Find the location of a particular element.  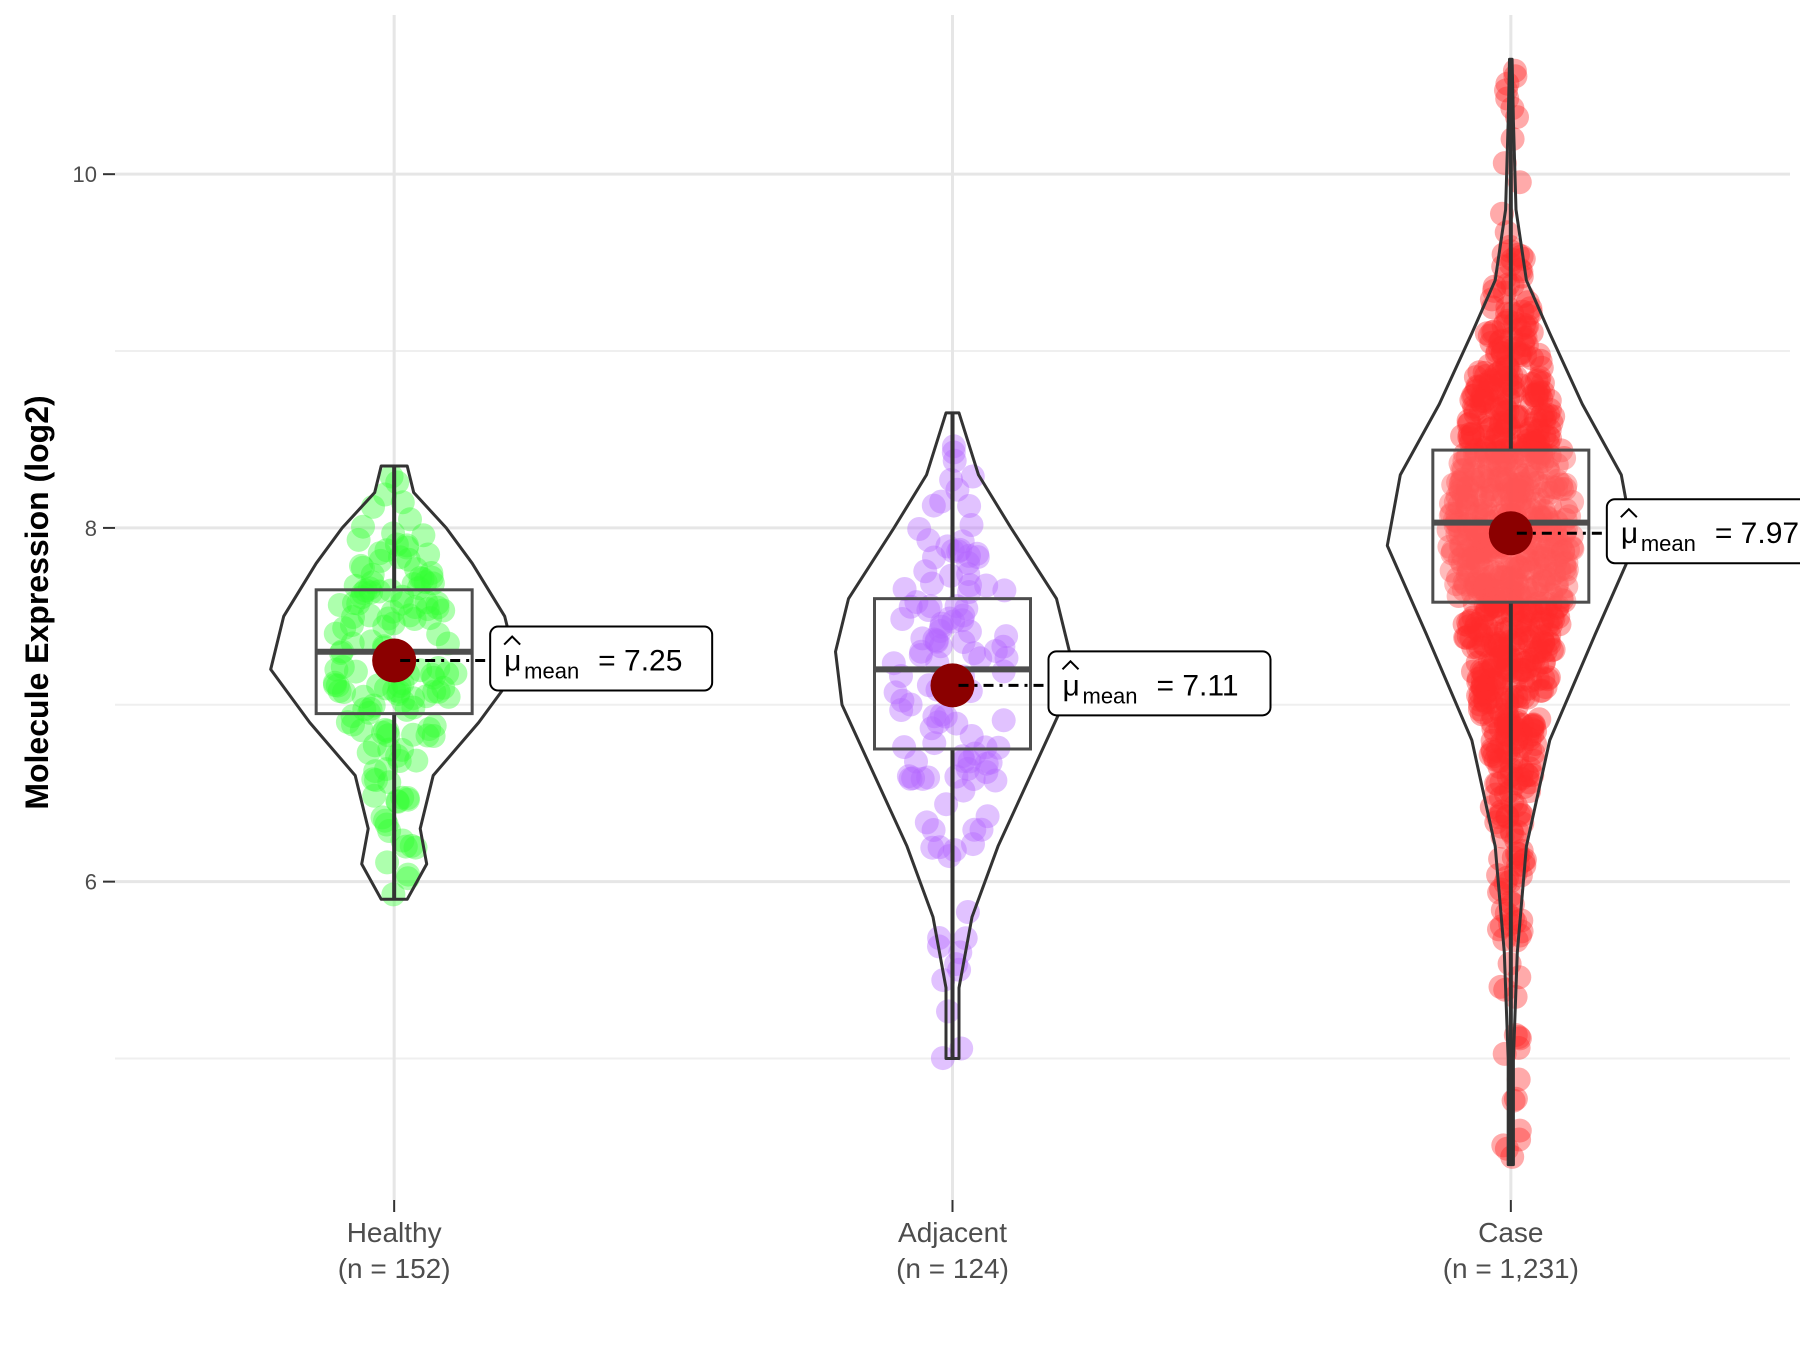

mean-markers: μ mean = 7.25μ mean = 7.11μ mean = 7.97 is located at coordinates (1086, 607).